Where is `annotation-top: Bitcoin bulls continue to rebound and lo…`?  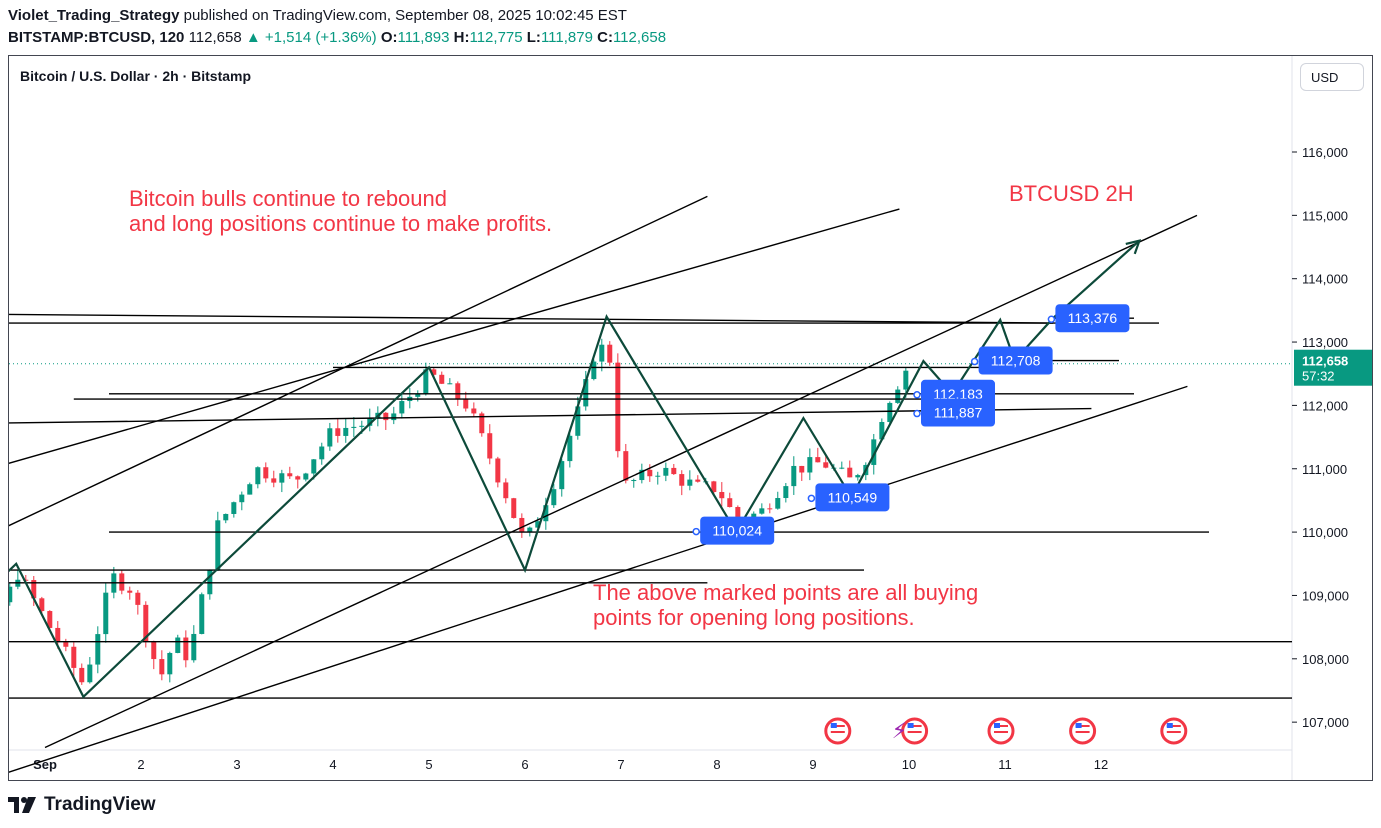
annotation-top: Bitcoin bulls continue to rebound and lo… is located at coordinates (340, 211).